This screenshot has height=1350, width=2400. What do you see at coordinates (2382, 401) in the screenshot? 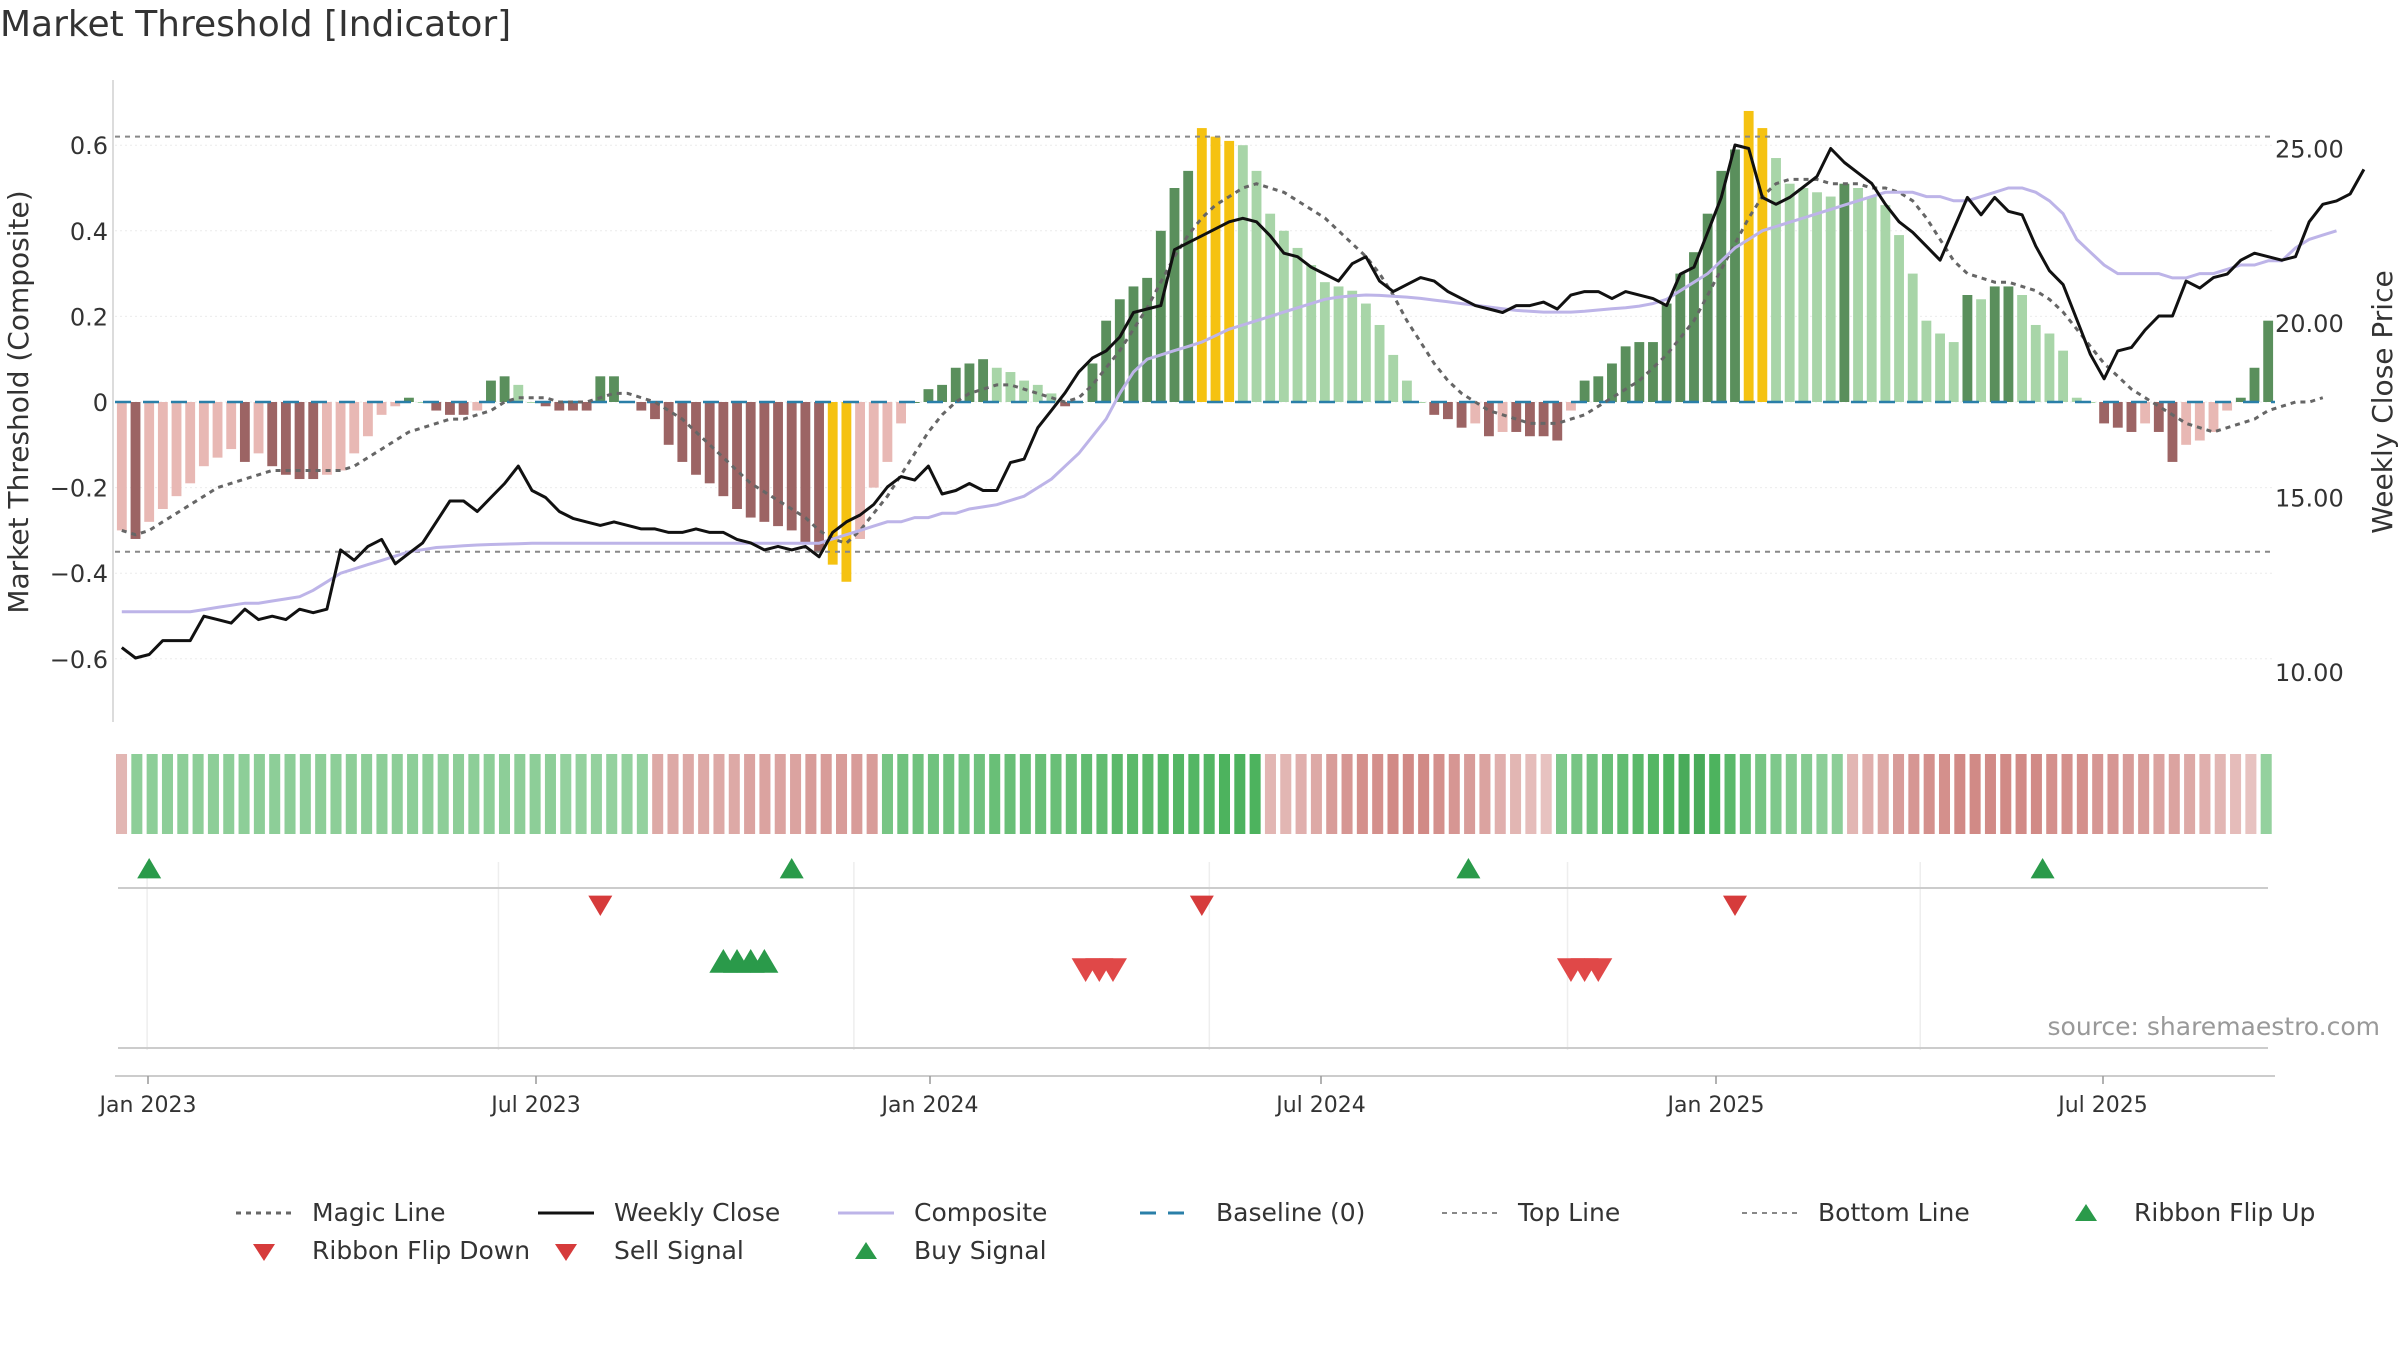
I see `y-right-axis-label: Weekly Close Price` at bounding box center [2382, 401].